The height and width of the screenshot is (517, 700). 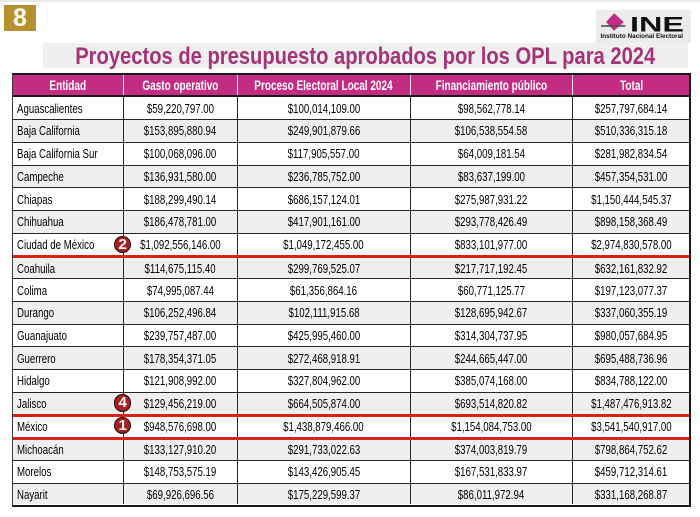 What do you see at coordinates (642, 36) in the screenshot?
I see `svg-text: Instituto Nacional Electoral` at bounding box center [642, 36].